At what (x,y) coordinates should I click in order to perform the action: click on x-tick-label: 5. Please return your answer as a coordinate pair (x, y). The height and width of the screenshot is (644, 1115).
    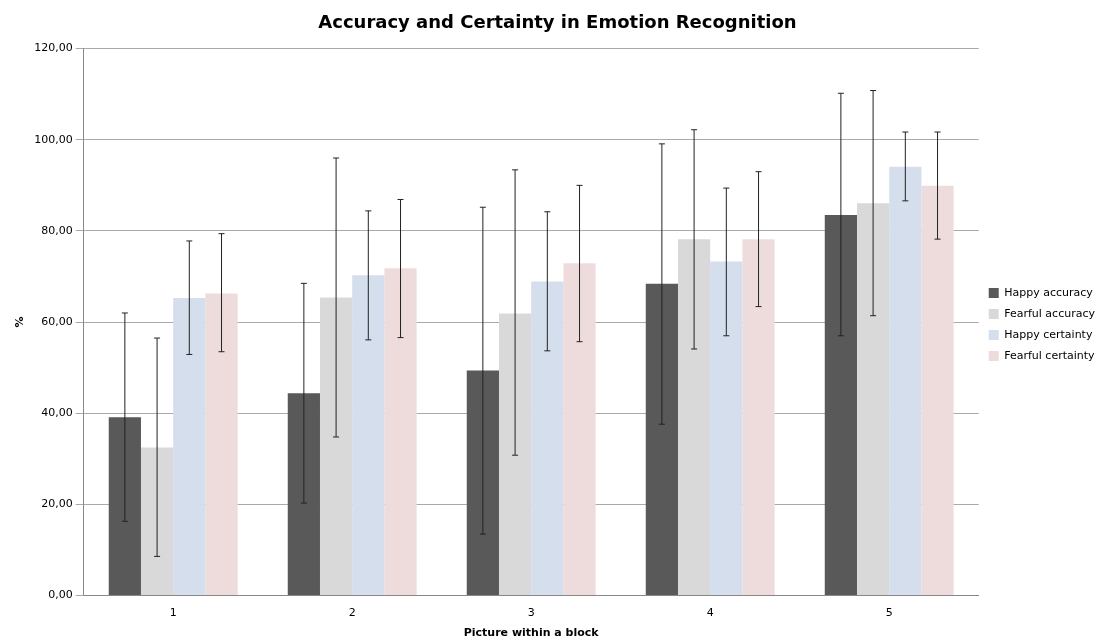
    Looking at the image, I should click on (889, 613).